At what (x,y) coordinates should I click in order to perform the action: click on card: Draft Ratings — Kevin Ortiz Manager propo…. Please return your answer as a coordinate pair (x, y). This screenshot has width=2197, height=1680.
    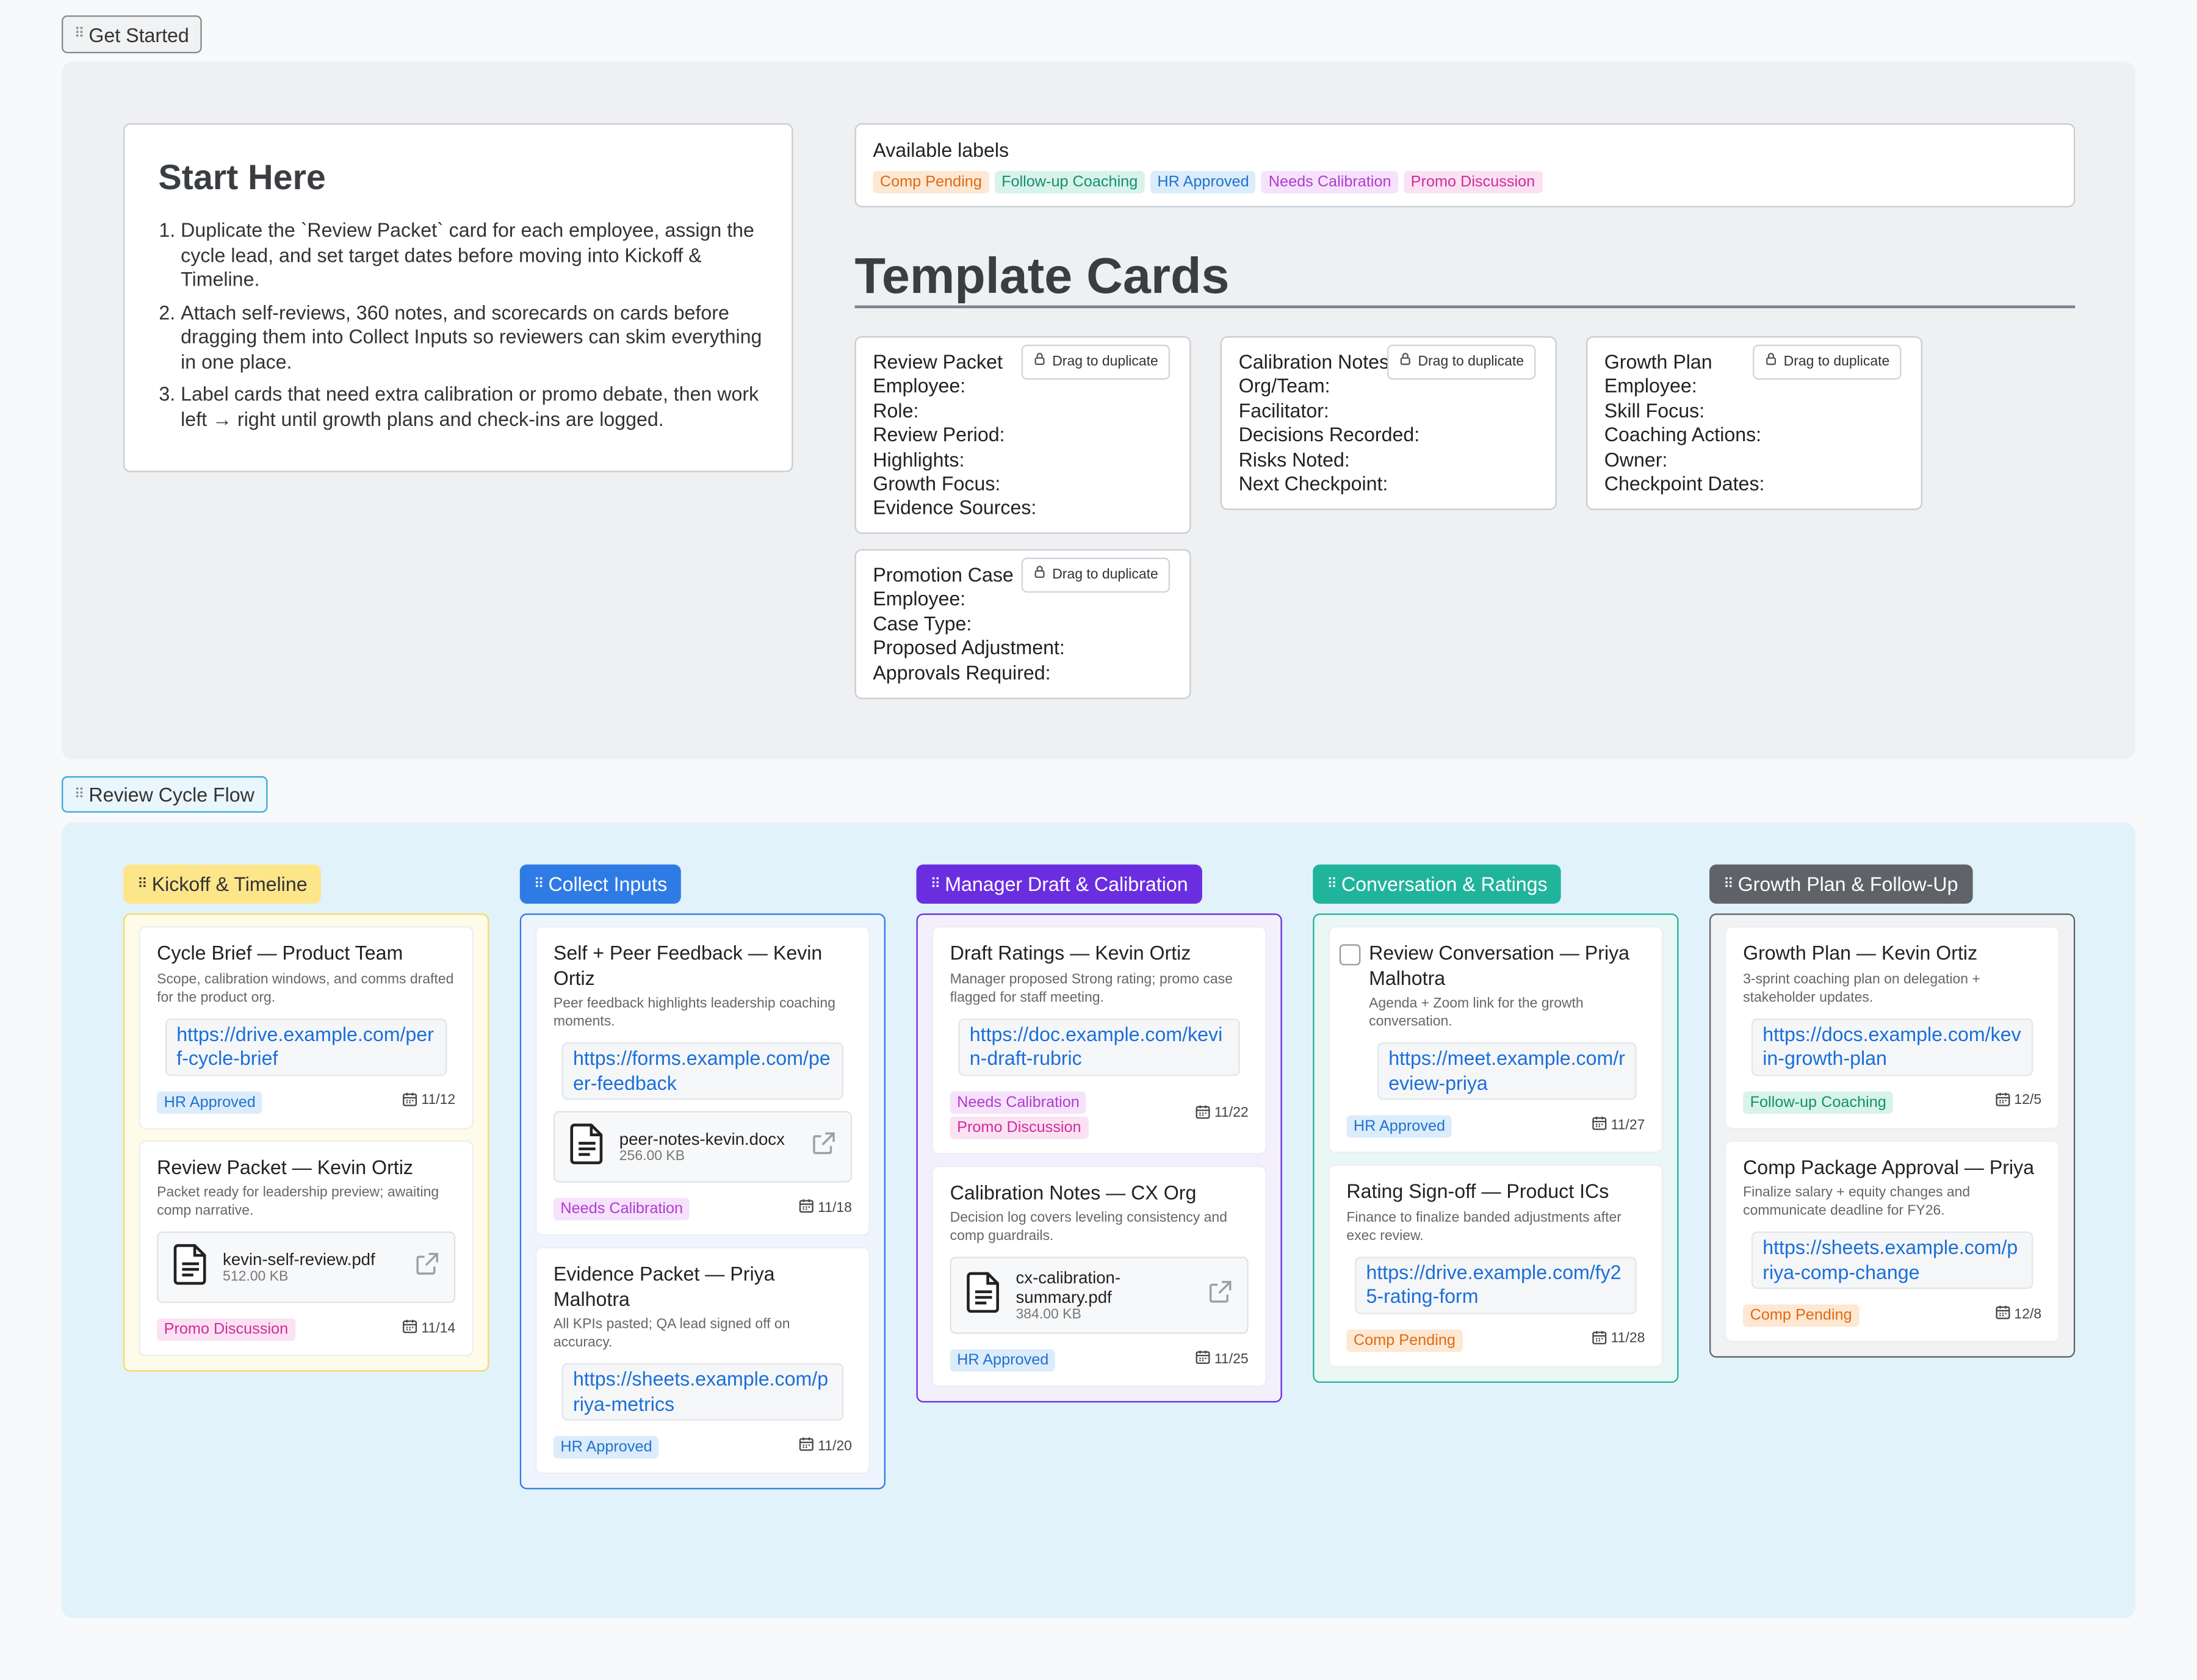
    Looking at the image, I should click on (1099, 1040).